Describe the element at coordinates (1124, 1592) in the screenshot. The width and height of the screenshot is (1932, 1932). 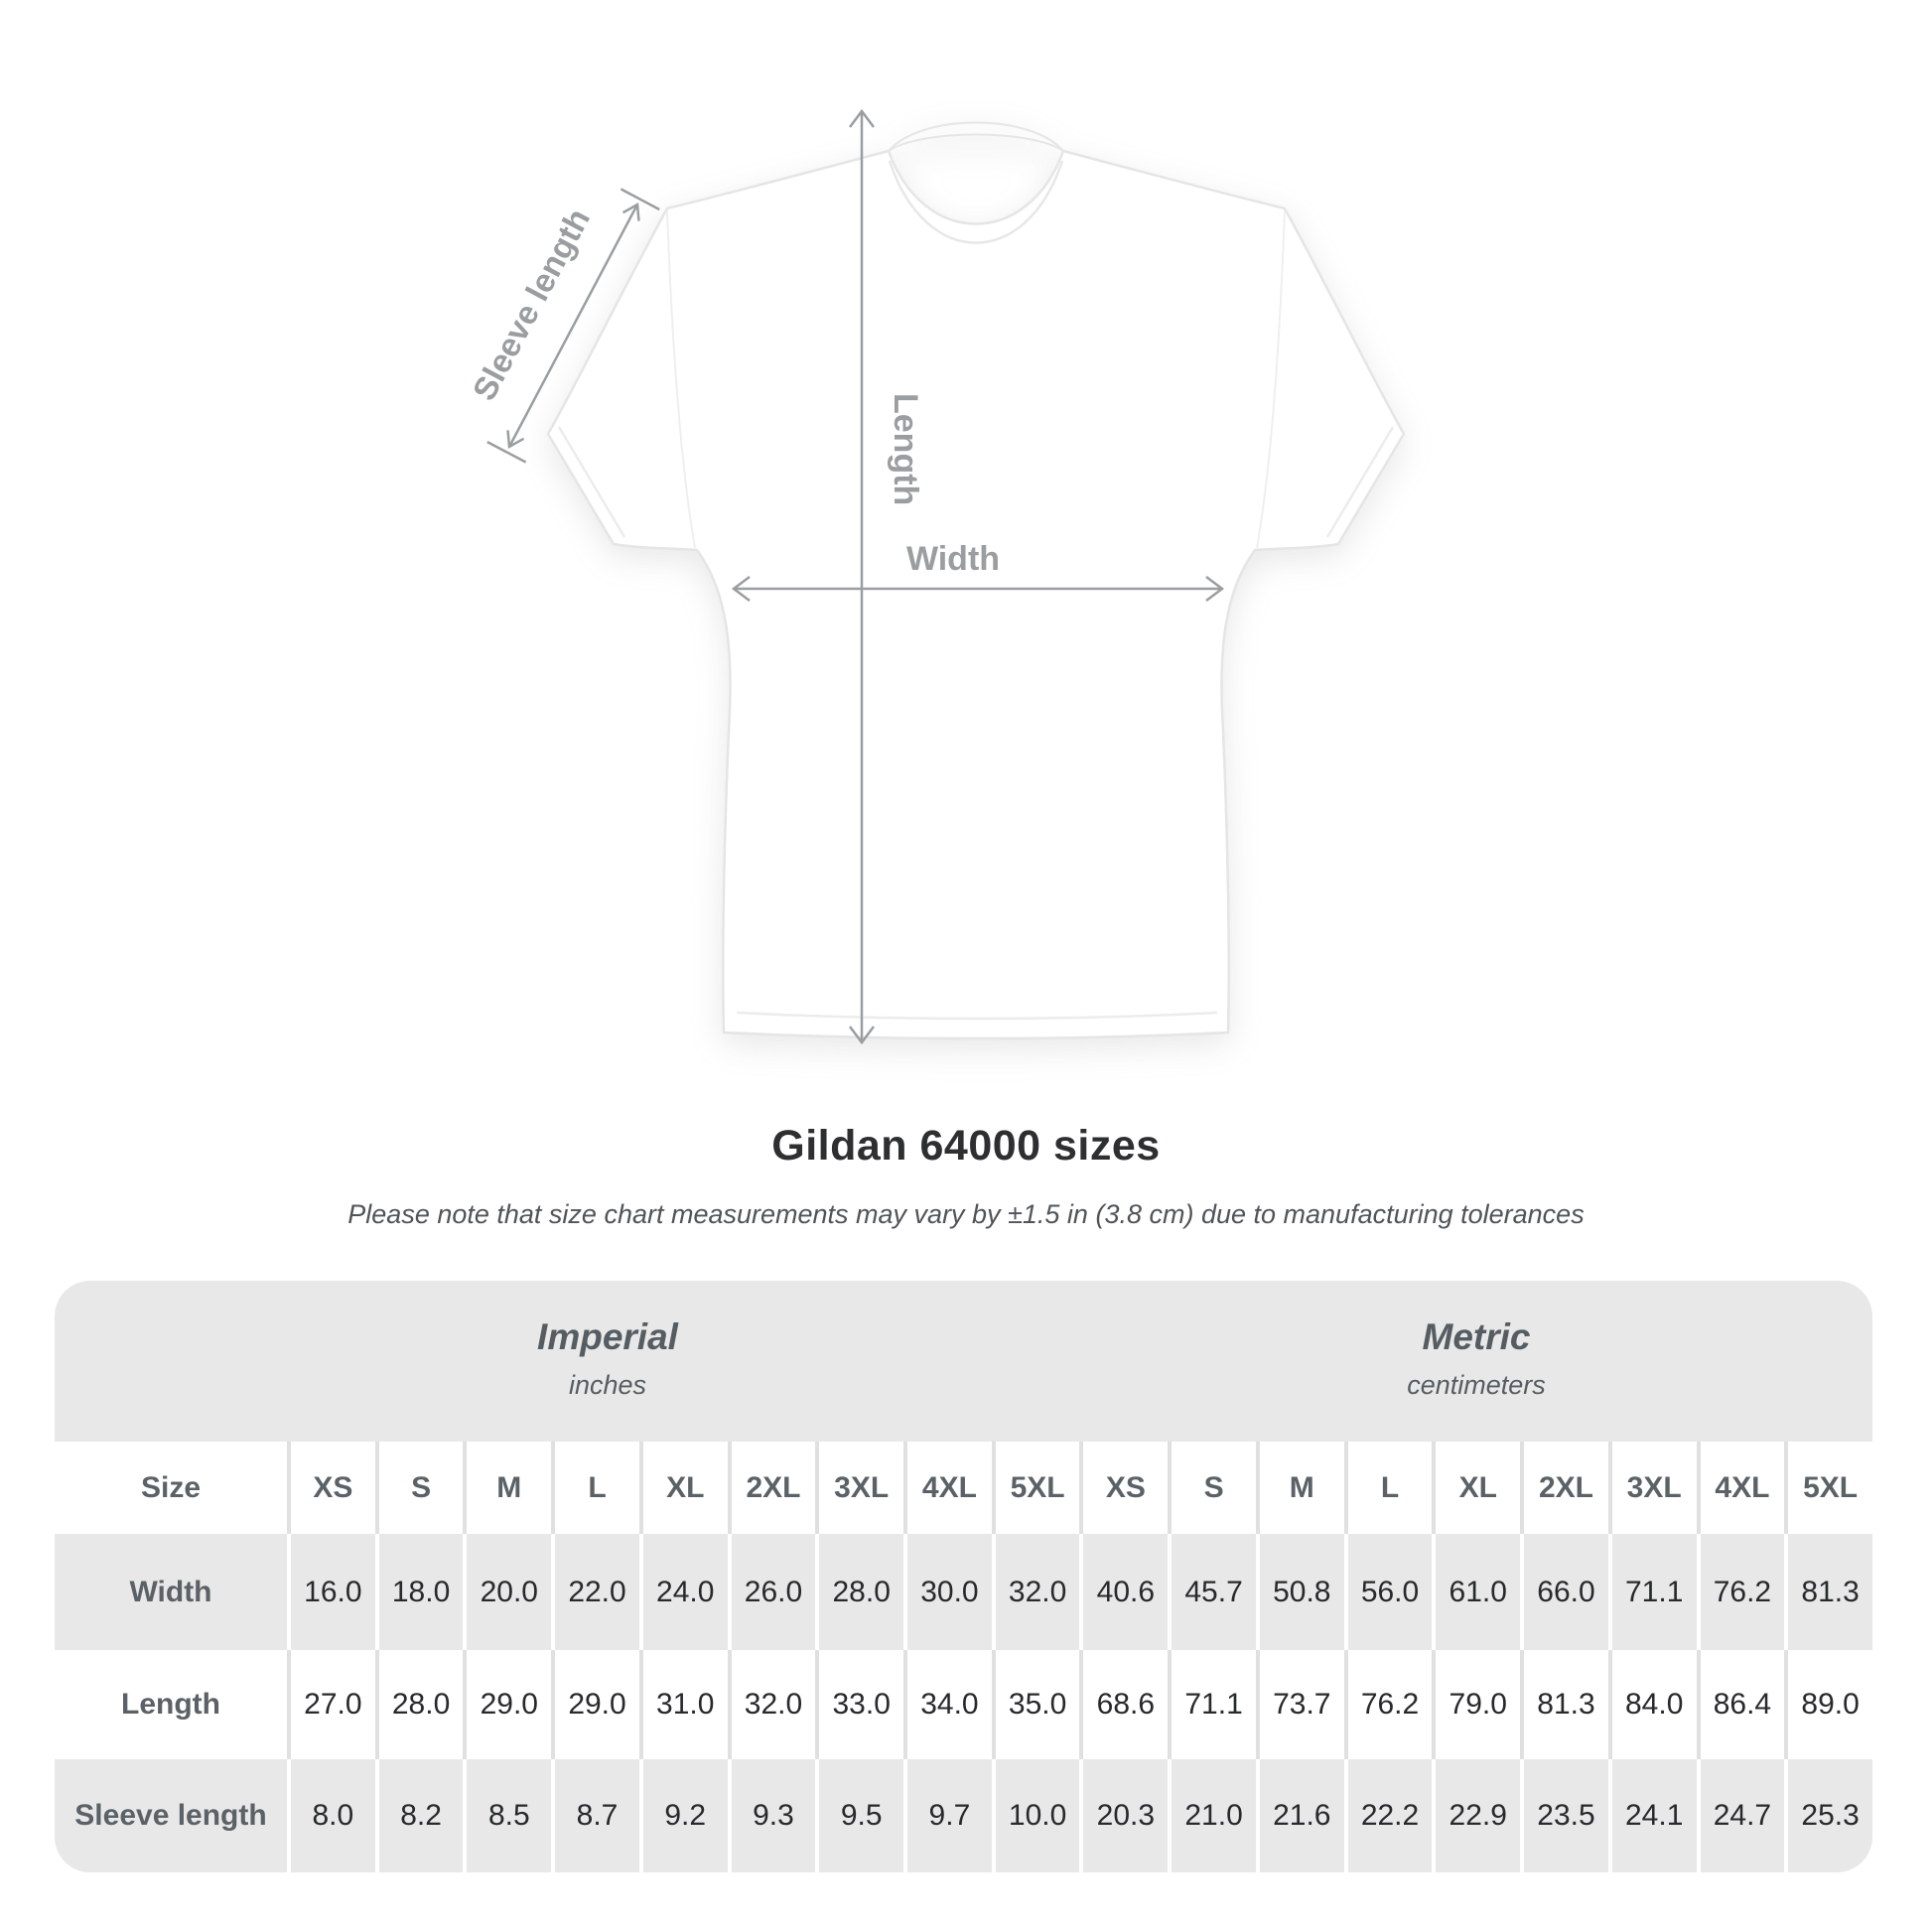
I see `measurement-value-cell: 40.6` at that location.